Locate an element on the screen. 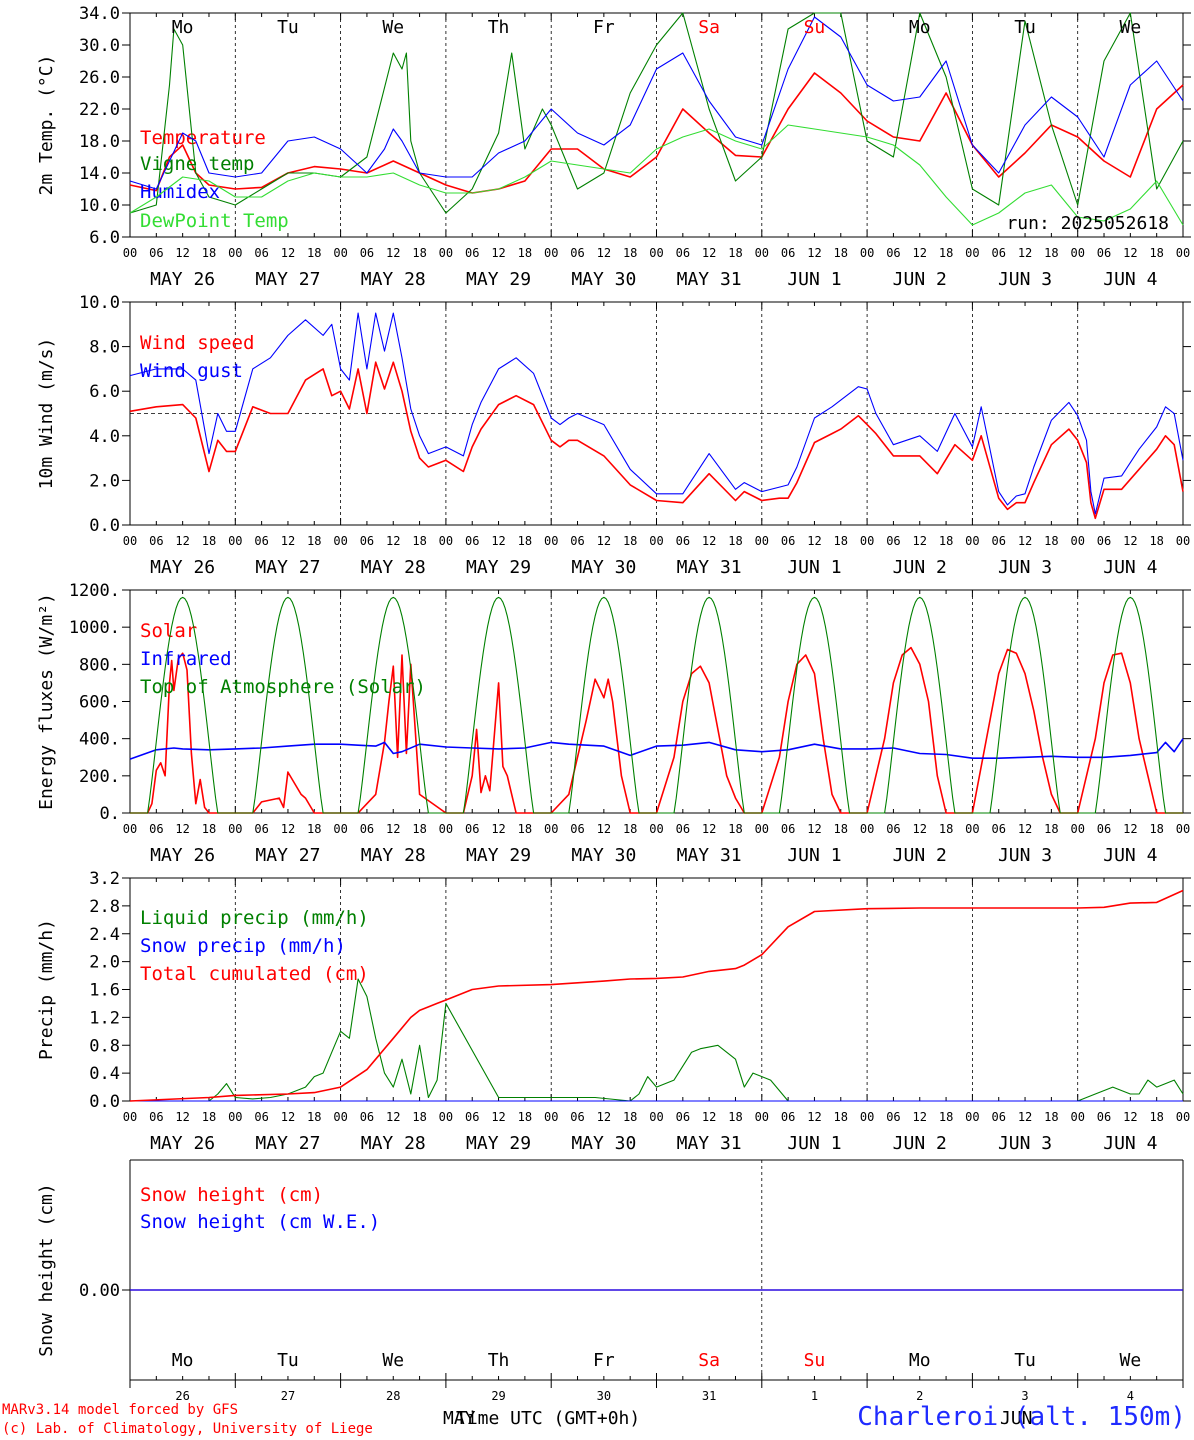 The width and height of the screenshot is (1194, 1440). y-tick-label: 8.0 is located at coordinates (104, 348).